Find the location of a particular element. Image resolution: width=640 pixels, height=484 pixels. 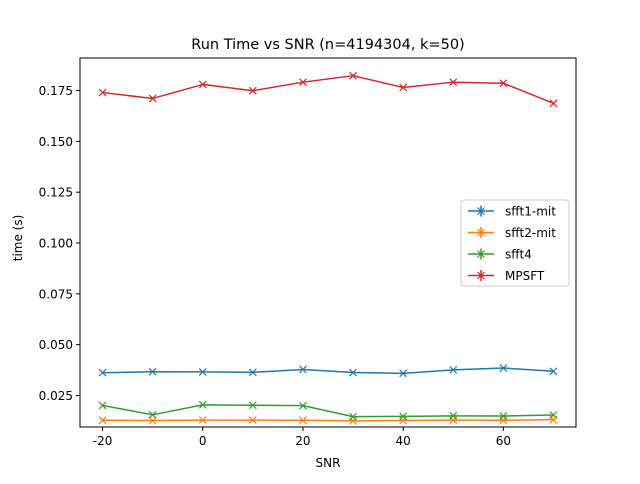

series-sfft1-mit is located at coordinates (328, 371).